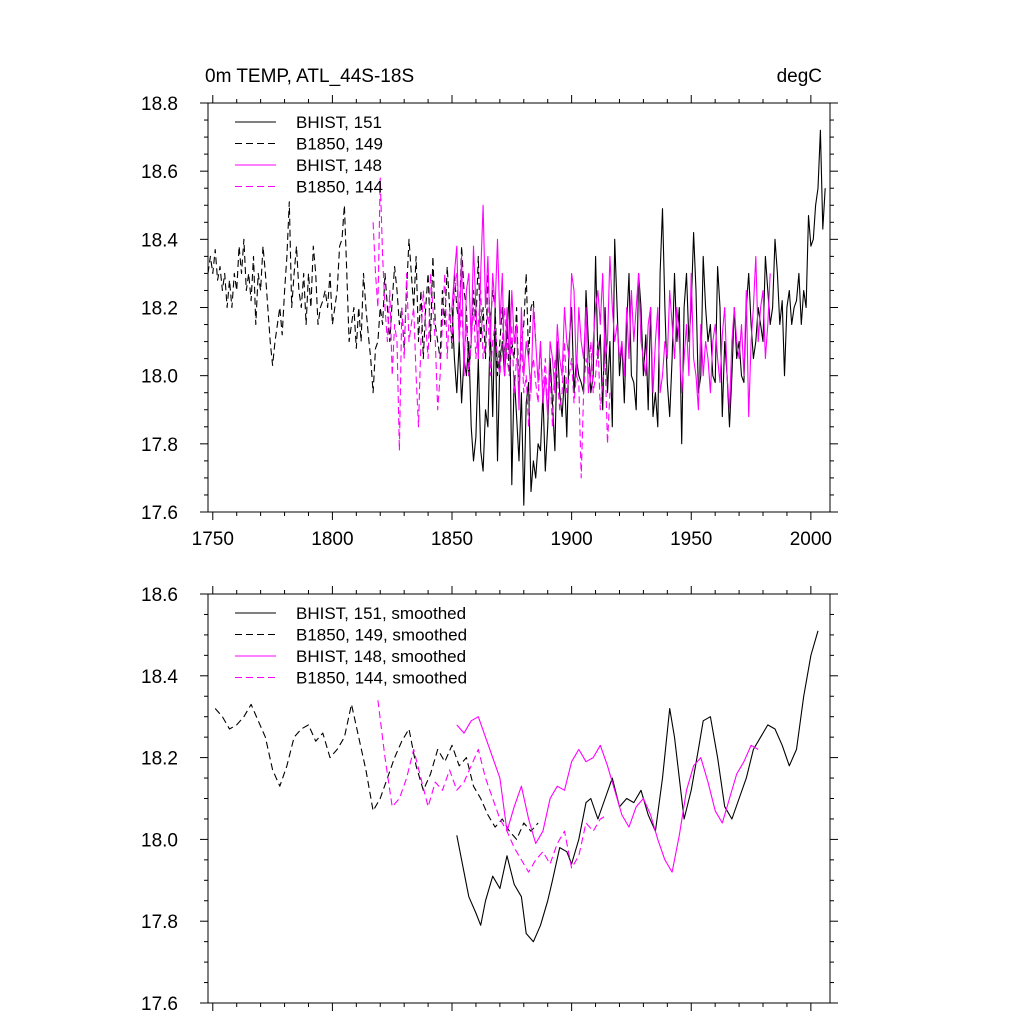 The width and height of the screenshot is (1024, 1024). Describe the element at coordinates (381, 656) in the screenshot. I see `legend-label: BHIST, 148, smoothed` at that location.